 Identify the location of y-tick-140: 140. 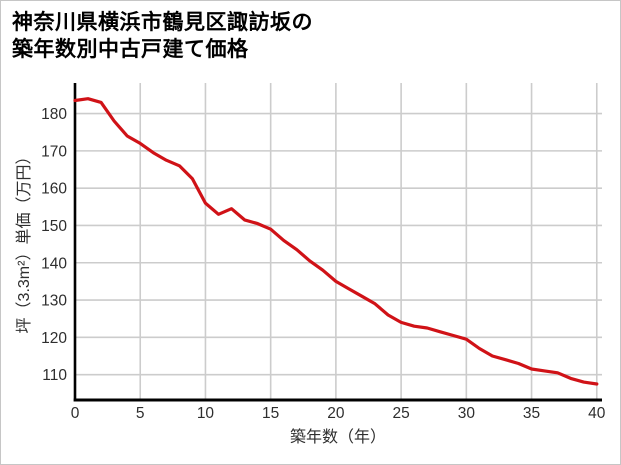
(54, 263).